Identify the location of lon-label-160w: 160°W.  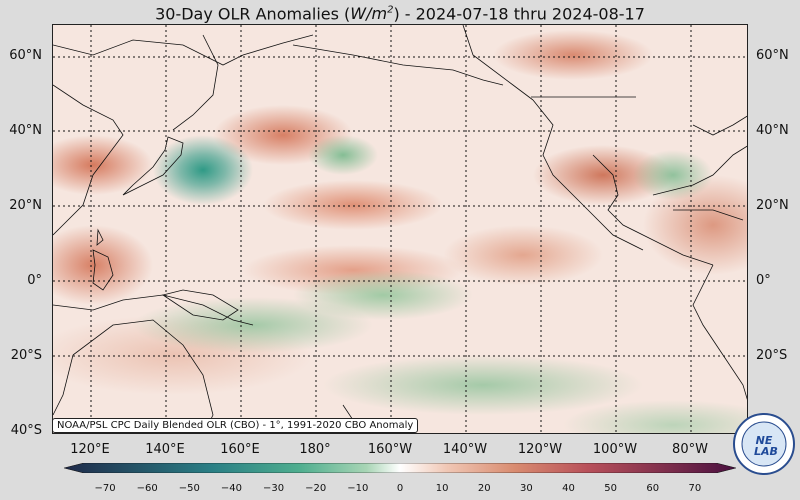
(390, 449).